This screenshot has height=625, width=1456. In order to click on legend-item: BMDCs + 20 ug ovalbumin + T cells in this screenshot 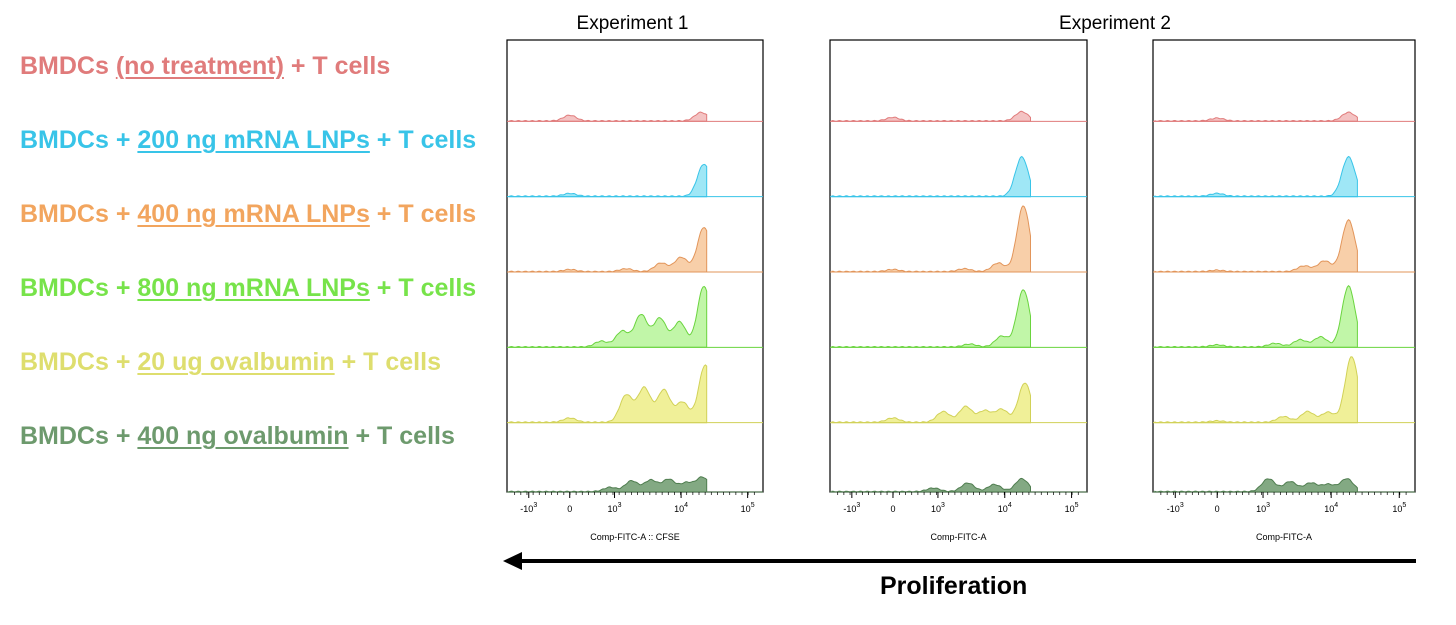, I will do `click(230, 362)`.